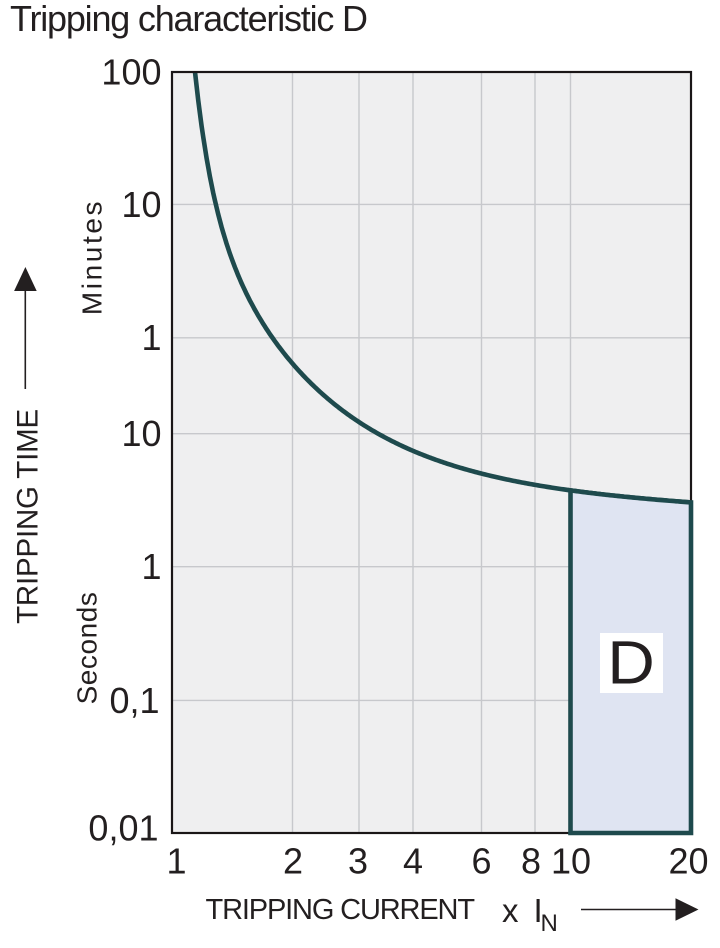  Describe the element at coordinates (481, 860) in the screenshot. I see `svg-text: 6` at that location.